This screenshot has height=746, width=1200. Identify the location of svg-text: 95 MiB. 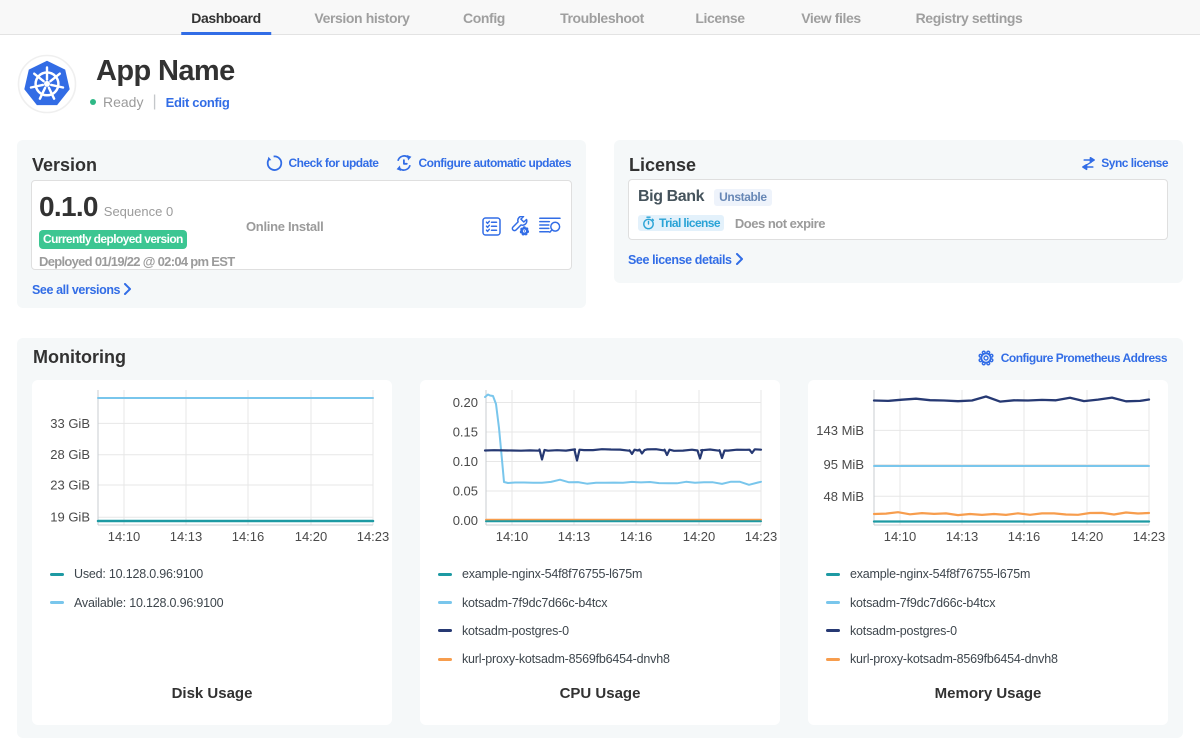
(844, 464).